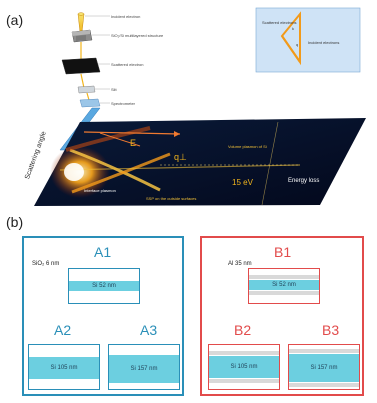 The width and height of the screenshot is (377, 403). I want to click on sample-a3: Si 157 nm, so click(144, 367).